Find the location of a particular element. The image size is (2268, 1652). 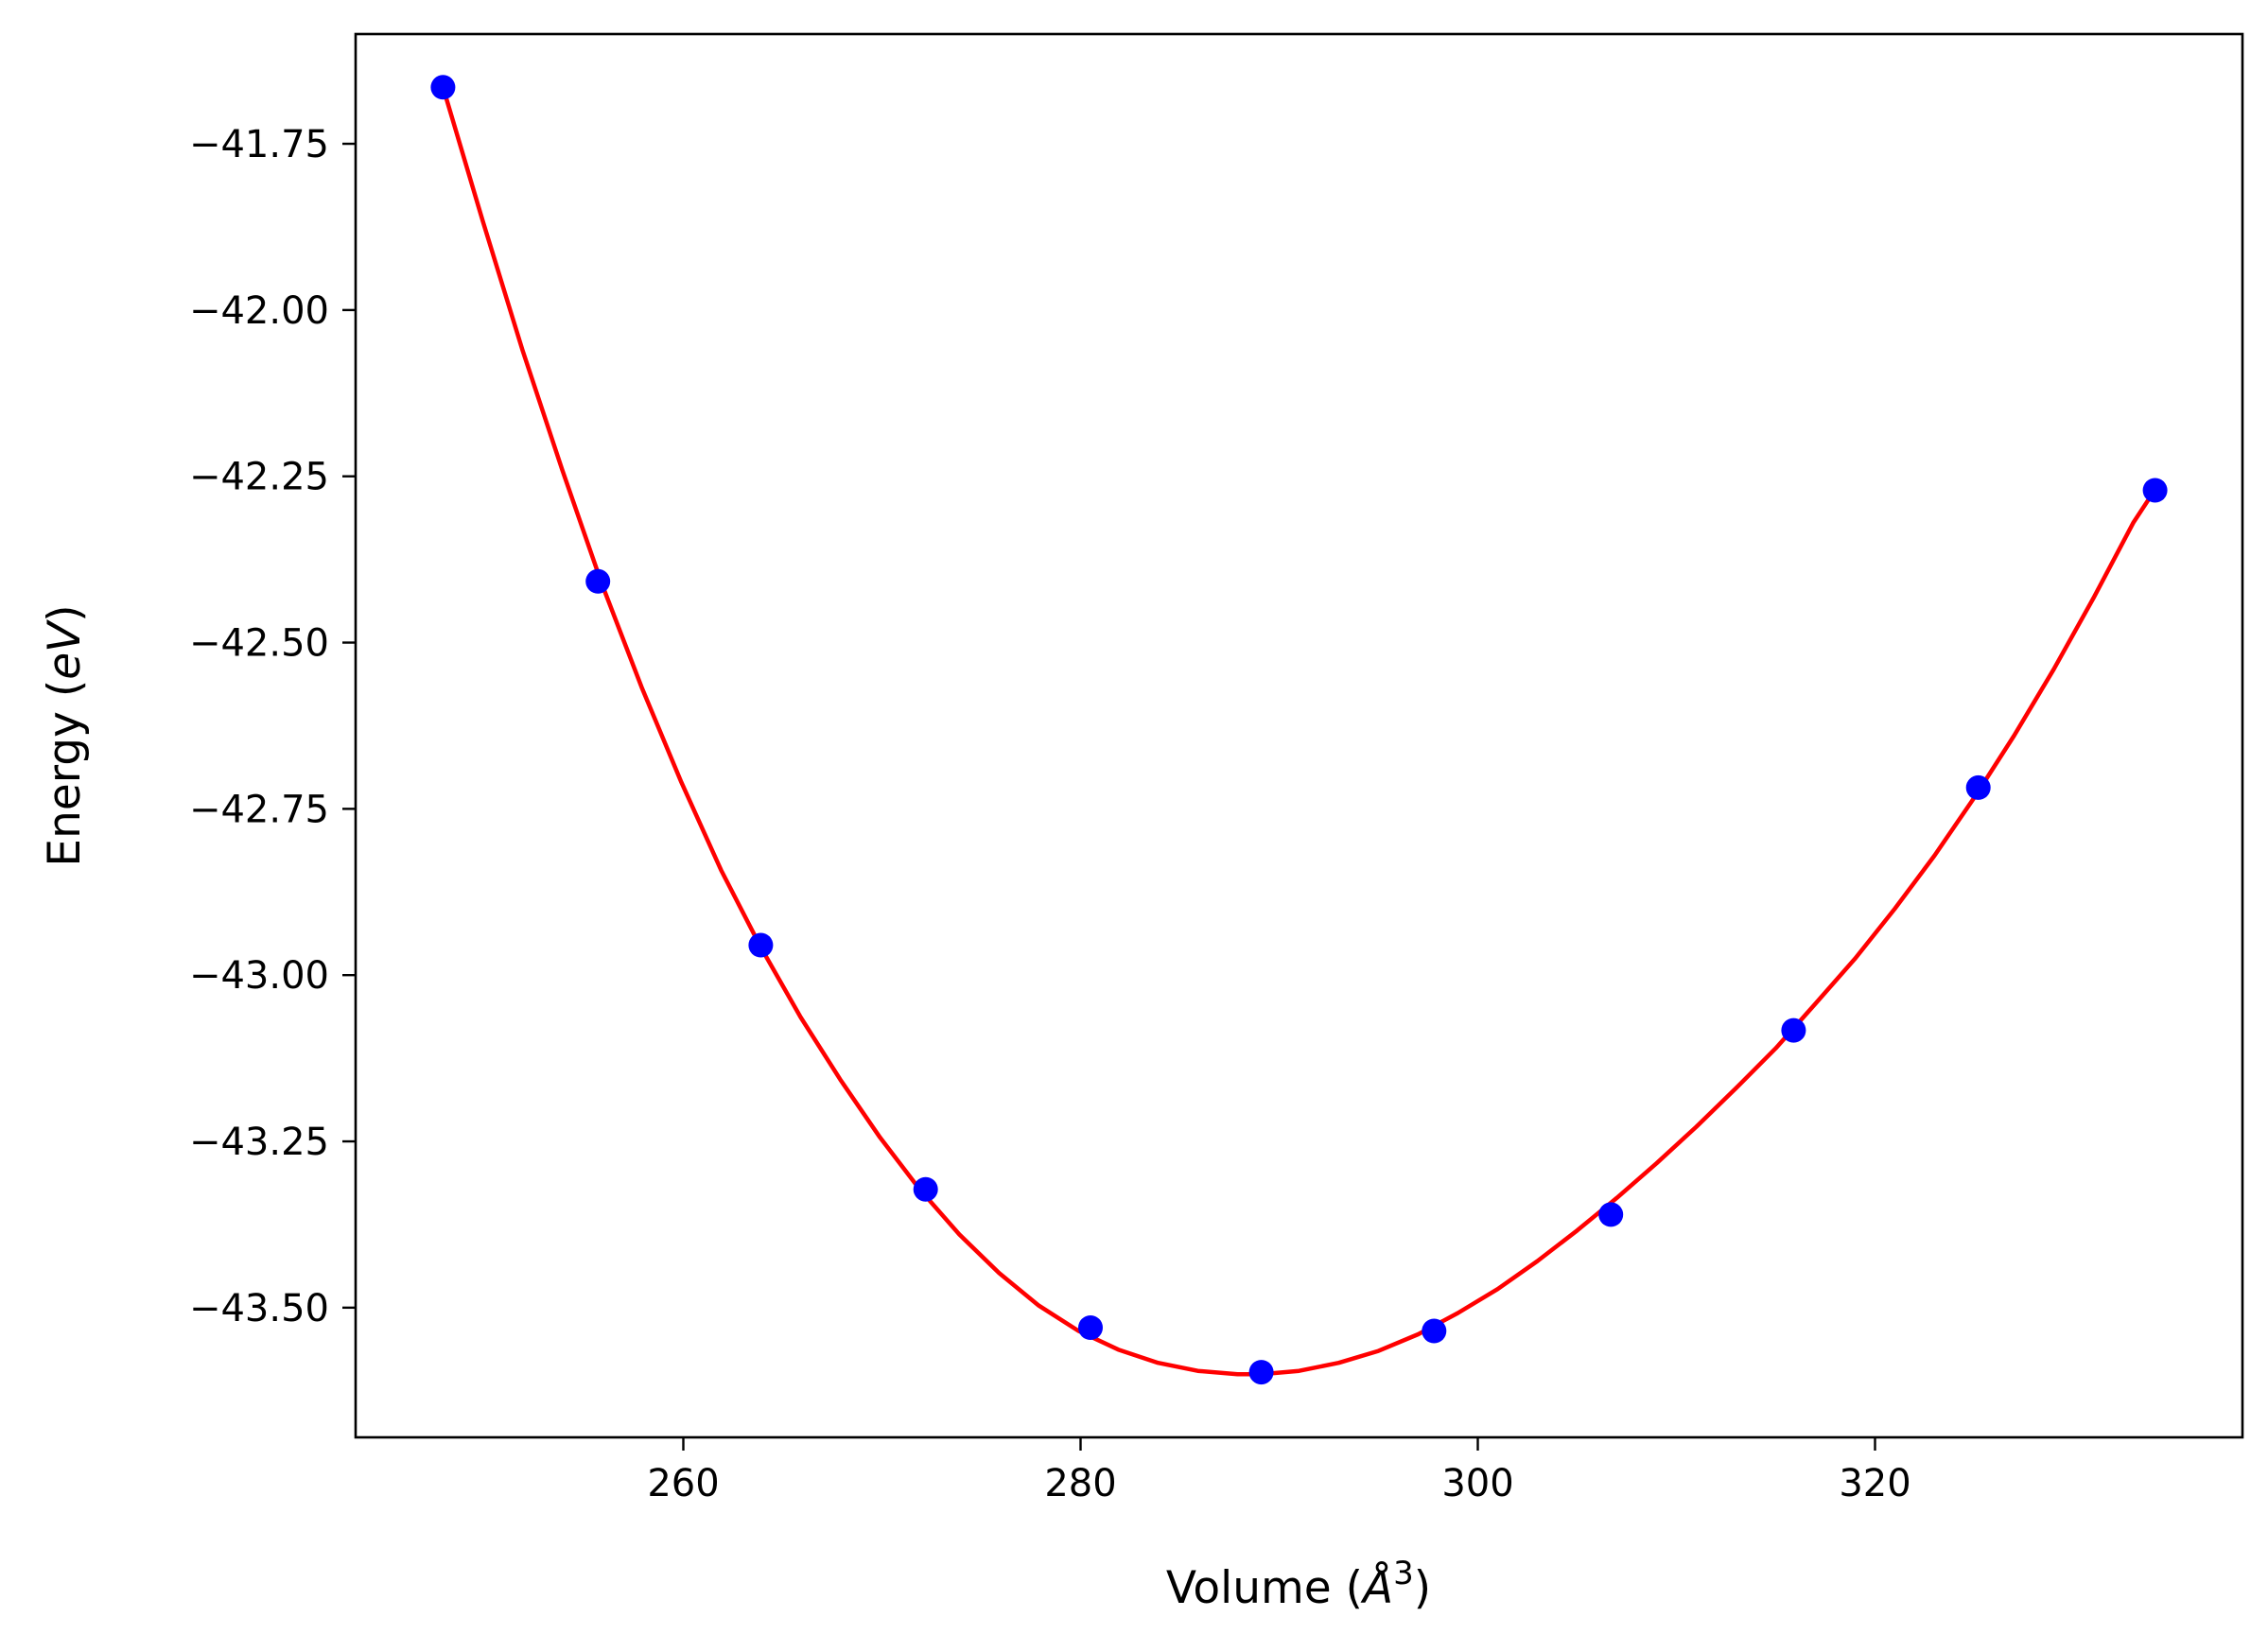

x-axis-label-symbol: Å is located at coordinates (1376, 1588).